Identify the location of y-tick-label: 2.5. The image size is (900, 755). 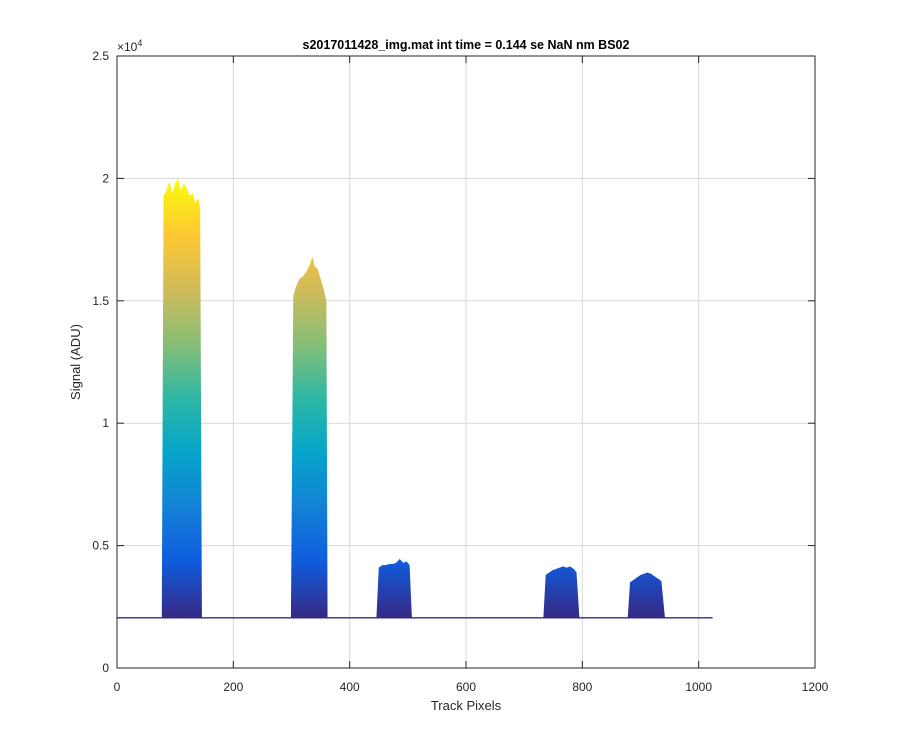
(100, 56).